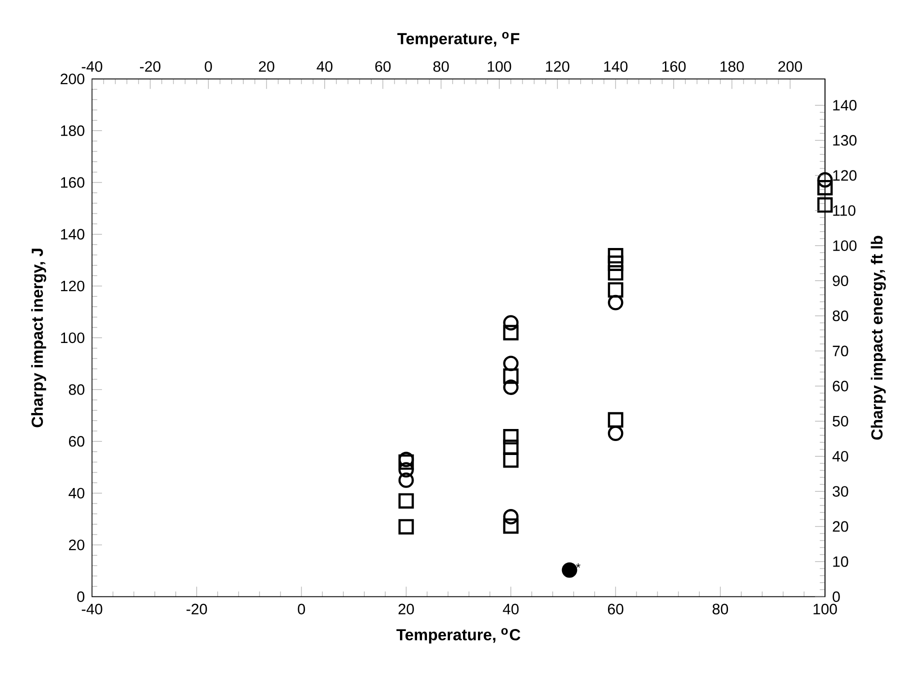 This screenshot has width=908, height=677. What do you see at coordinates (76, 545) in the screenshot?
I see `y-tick-label: 20` at bounding box center [76, 545].